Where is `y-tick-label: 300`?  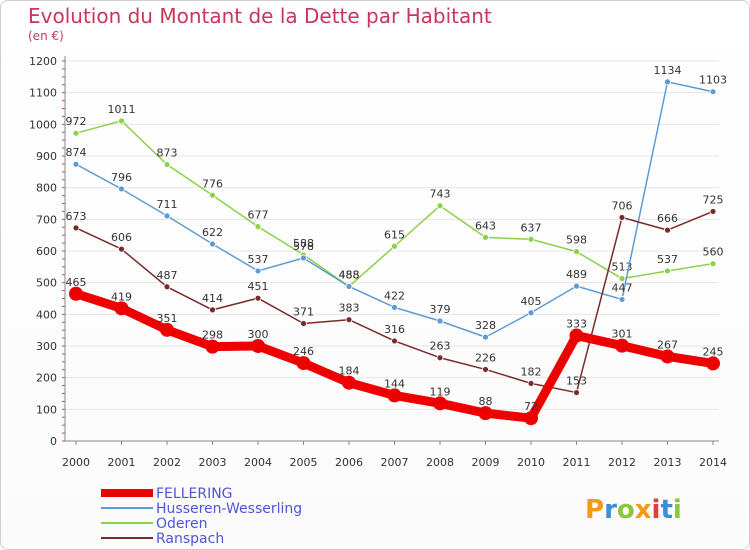
y-tick-label: 300 is located at coordinates (46, 346).